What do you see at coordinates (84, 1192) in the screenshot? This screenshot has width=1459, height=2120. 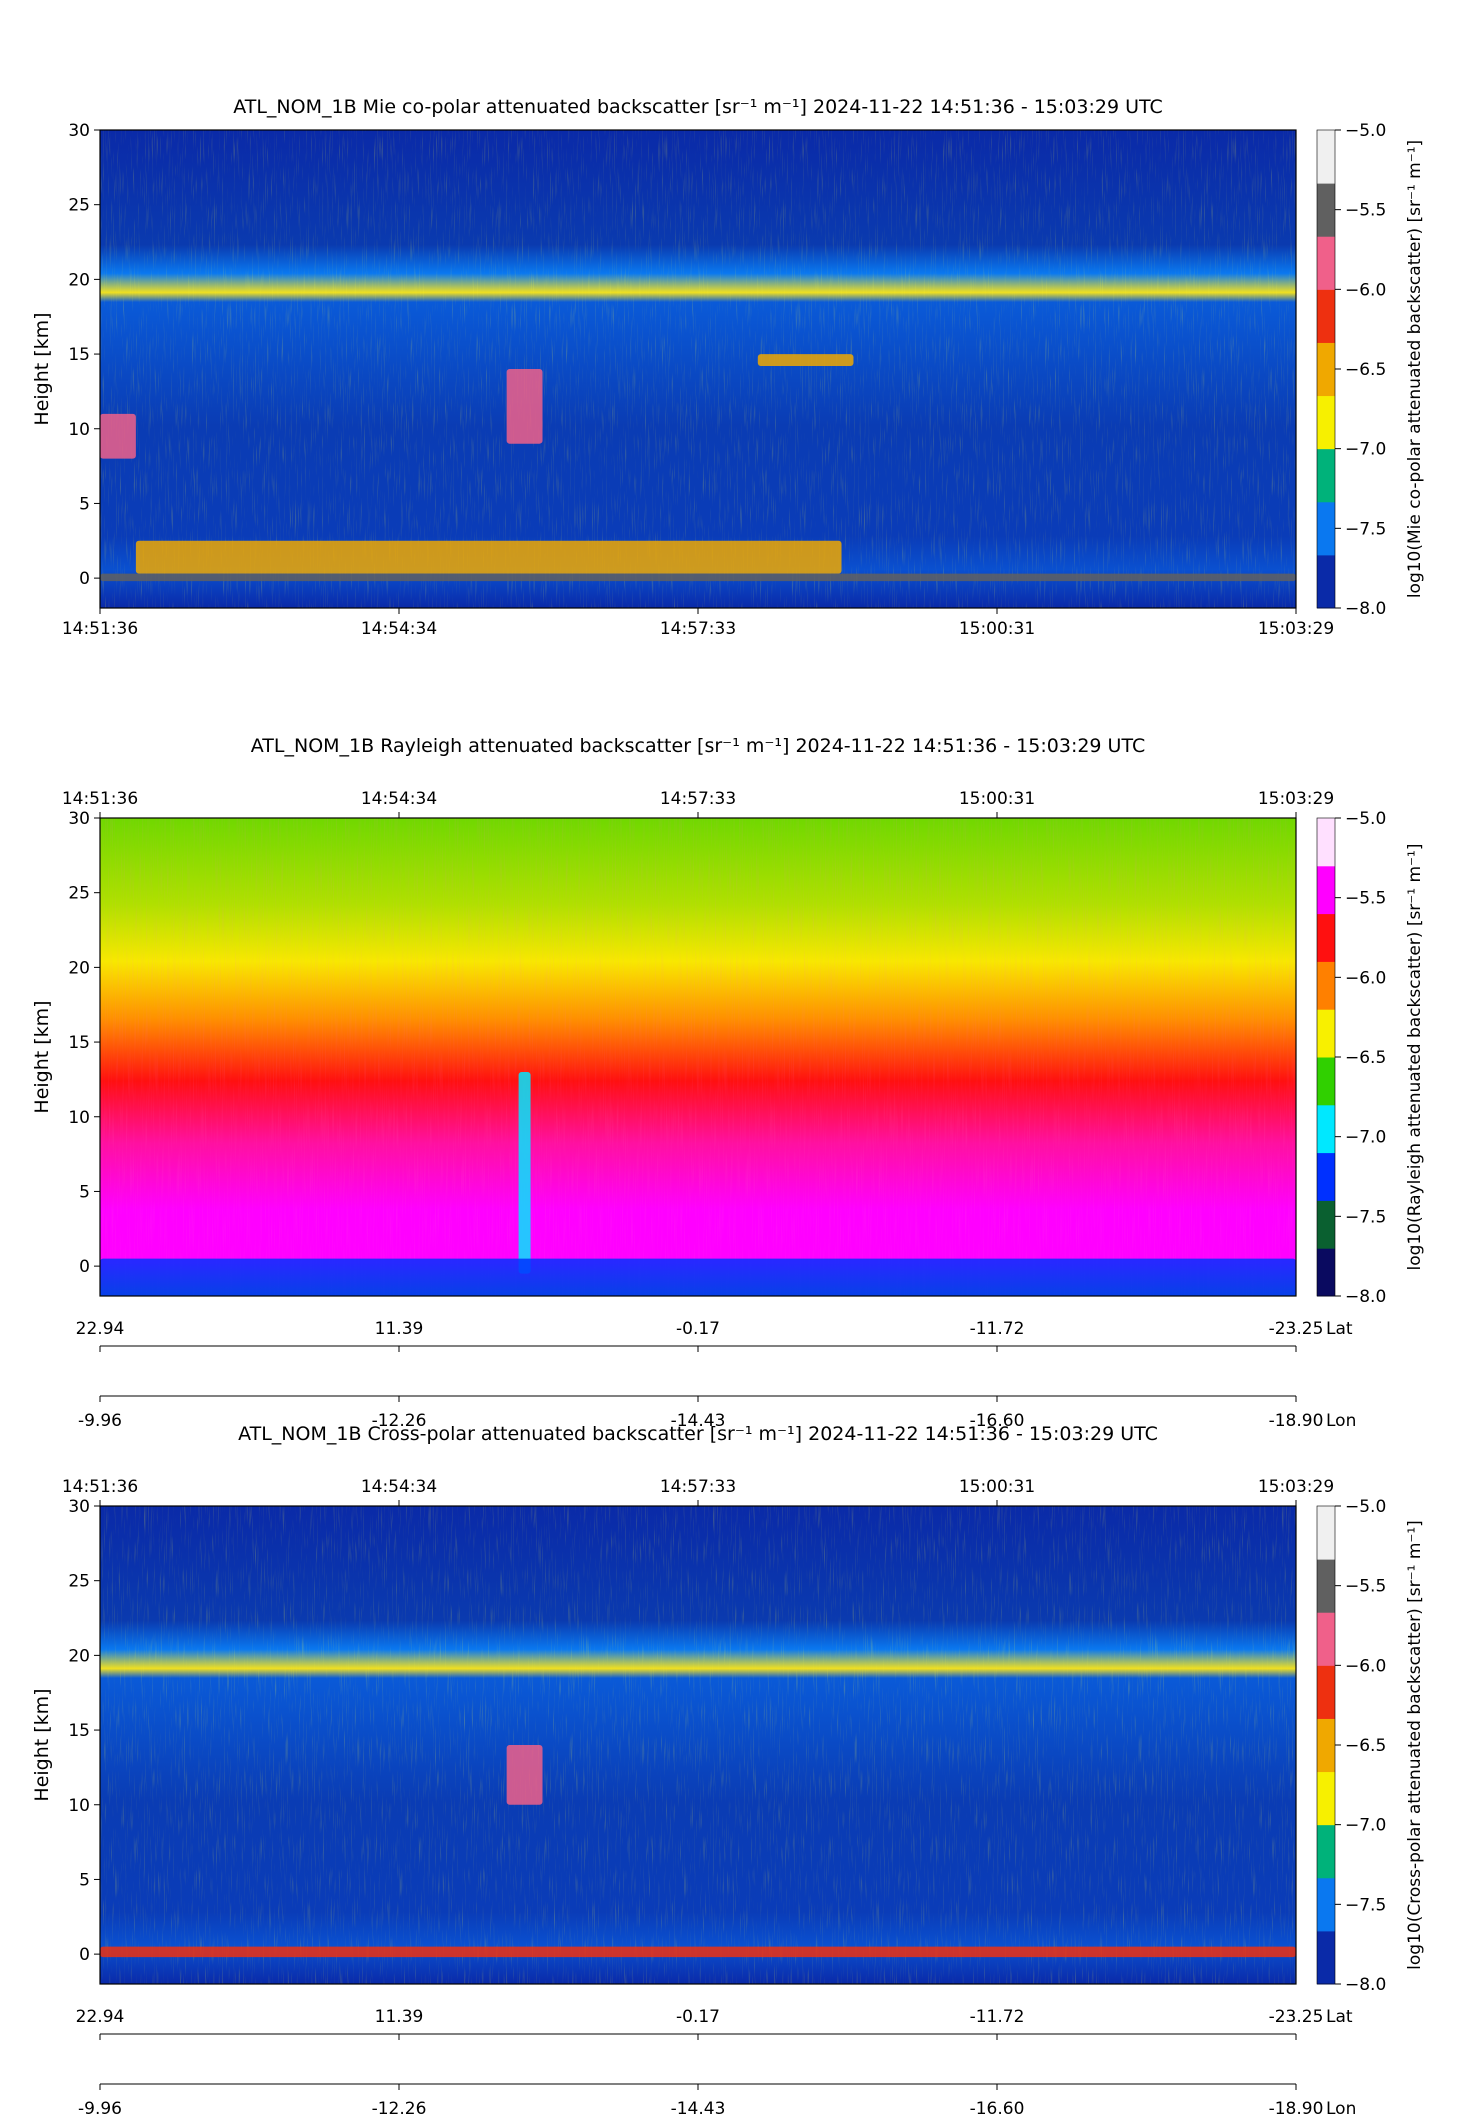 I see `y-tick-label: 5` at bounding box center [84, 1192].